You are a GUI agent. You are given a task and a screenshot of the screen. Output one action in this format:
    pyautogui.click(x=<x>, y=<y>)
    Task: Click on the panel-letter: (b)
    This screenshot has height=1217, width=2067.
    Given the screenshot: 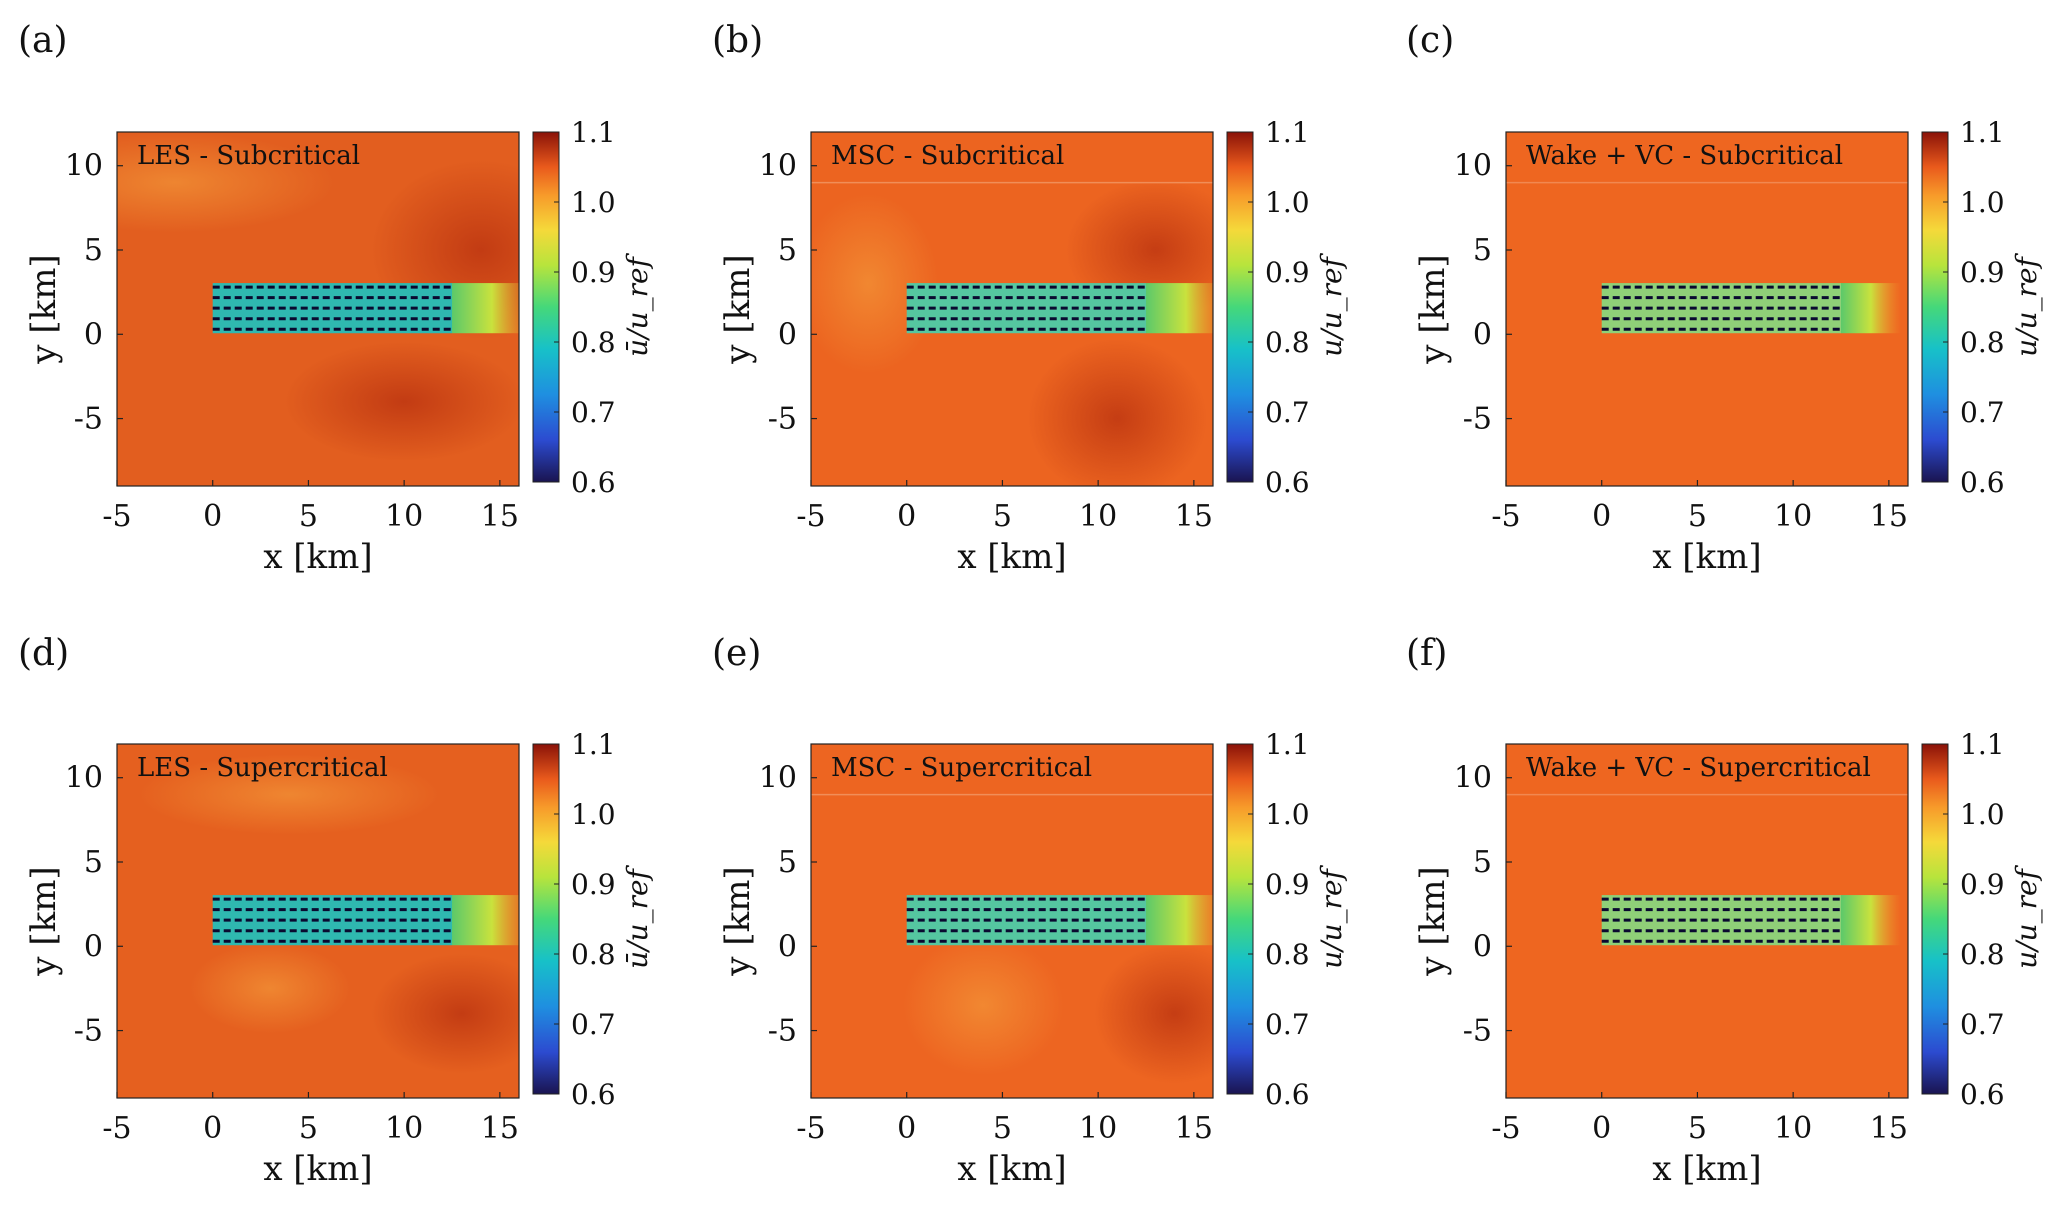 What is the action you would take?
    pyautogui.click(x=737, y=40)
    